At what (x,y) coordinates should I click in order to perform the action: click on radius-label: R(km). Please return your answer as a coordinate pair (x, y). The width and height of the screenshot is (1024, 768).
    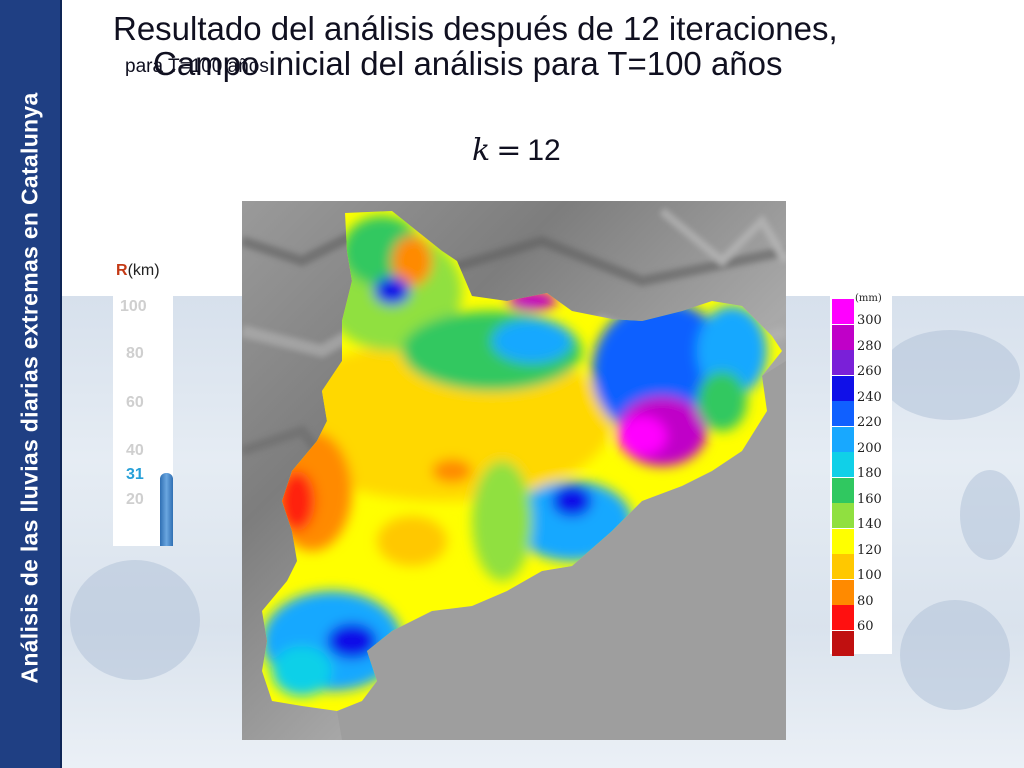
    Looking at the image, I should click on (138, 271).